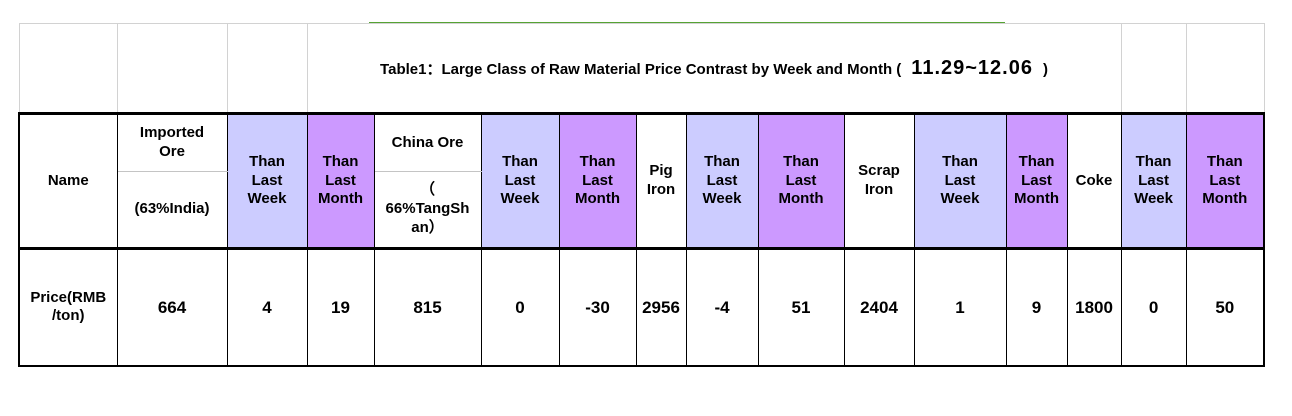 This screenshot has height=416, width=1292. What do you see at coordinates (427, 307) in the screenshot?
I see `data-cell-china-ore-price: 815` at bounding box center [427, 307].